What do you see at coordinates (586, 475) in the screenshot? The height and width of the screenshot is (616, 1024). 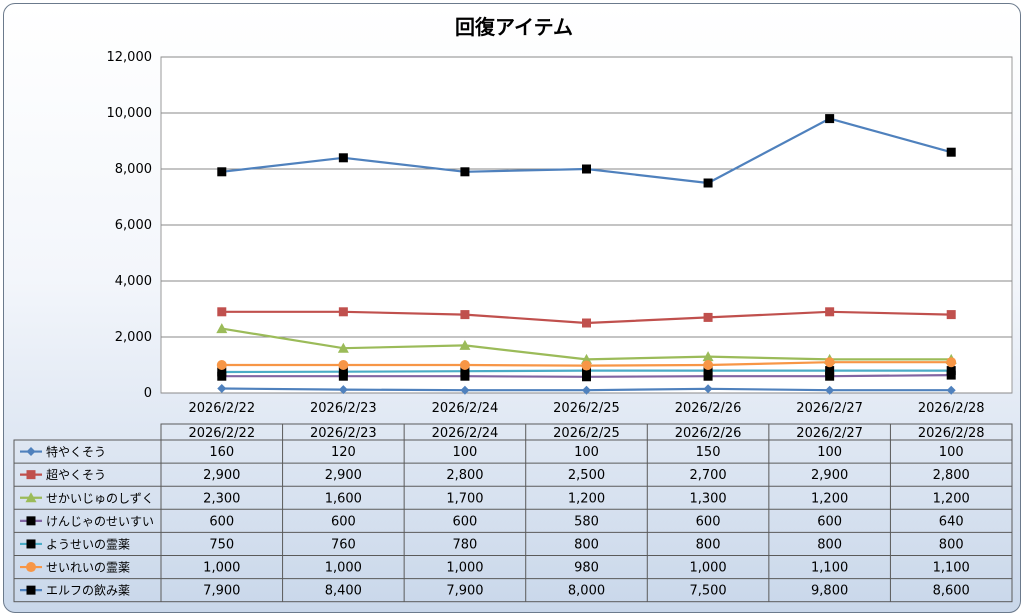 I see `table-value-cell: 2,500` at bounding box center [586, 475].